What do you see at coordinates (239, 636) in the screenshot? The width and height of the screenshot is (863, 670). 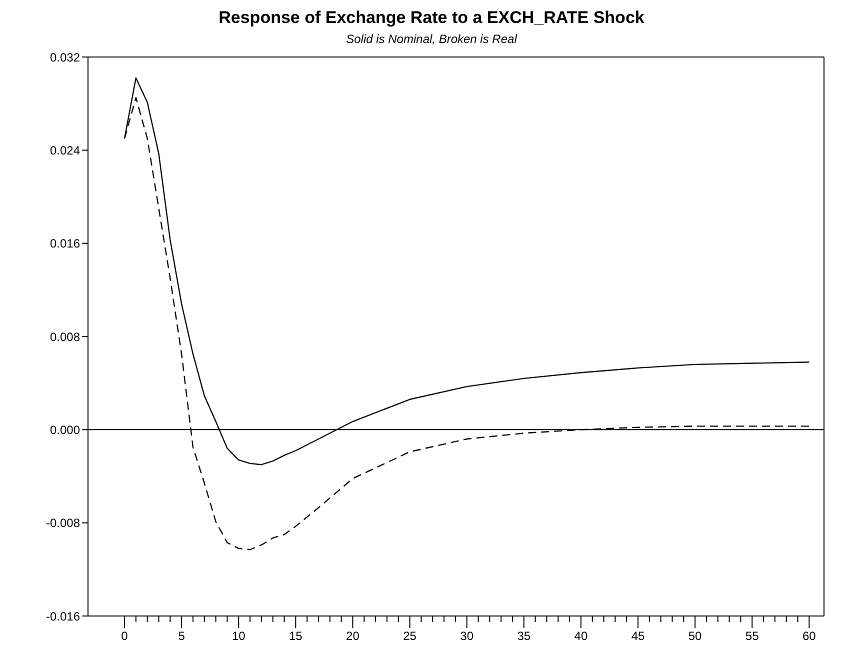 I see `x-tick-label: 10` at bounding box center [239, 636].